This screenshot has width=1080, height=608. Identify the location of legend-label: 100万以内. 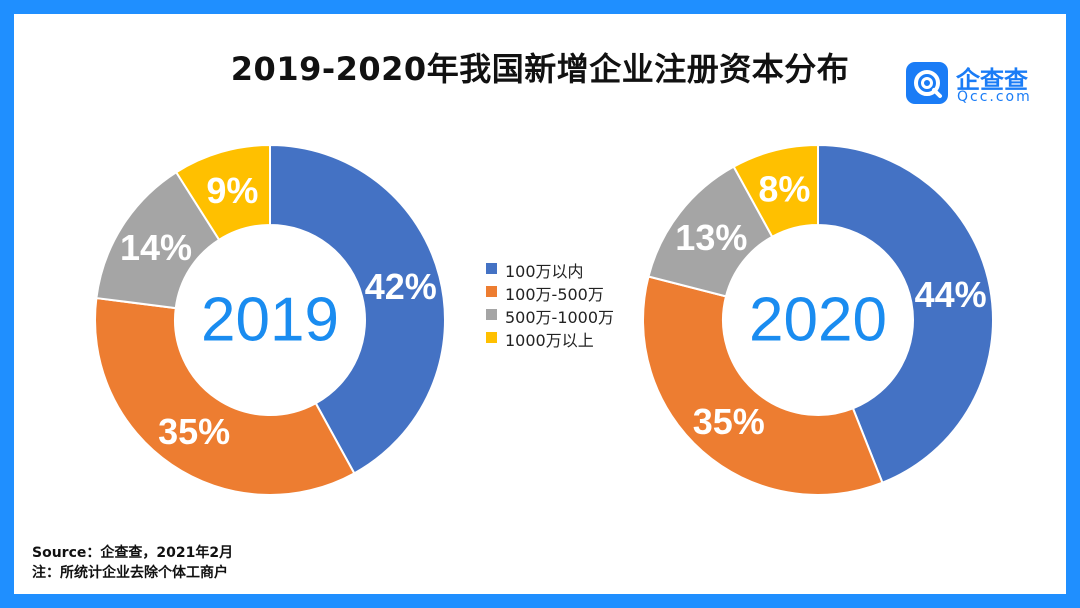
(544, 271).